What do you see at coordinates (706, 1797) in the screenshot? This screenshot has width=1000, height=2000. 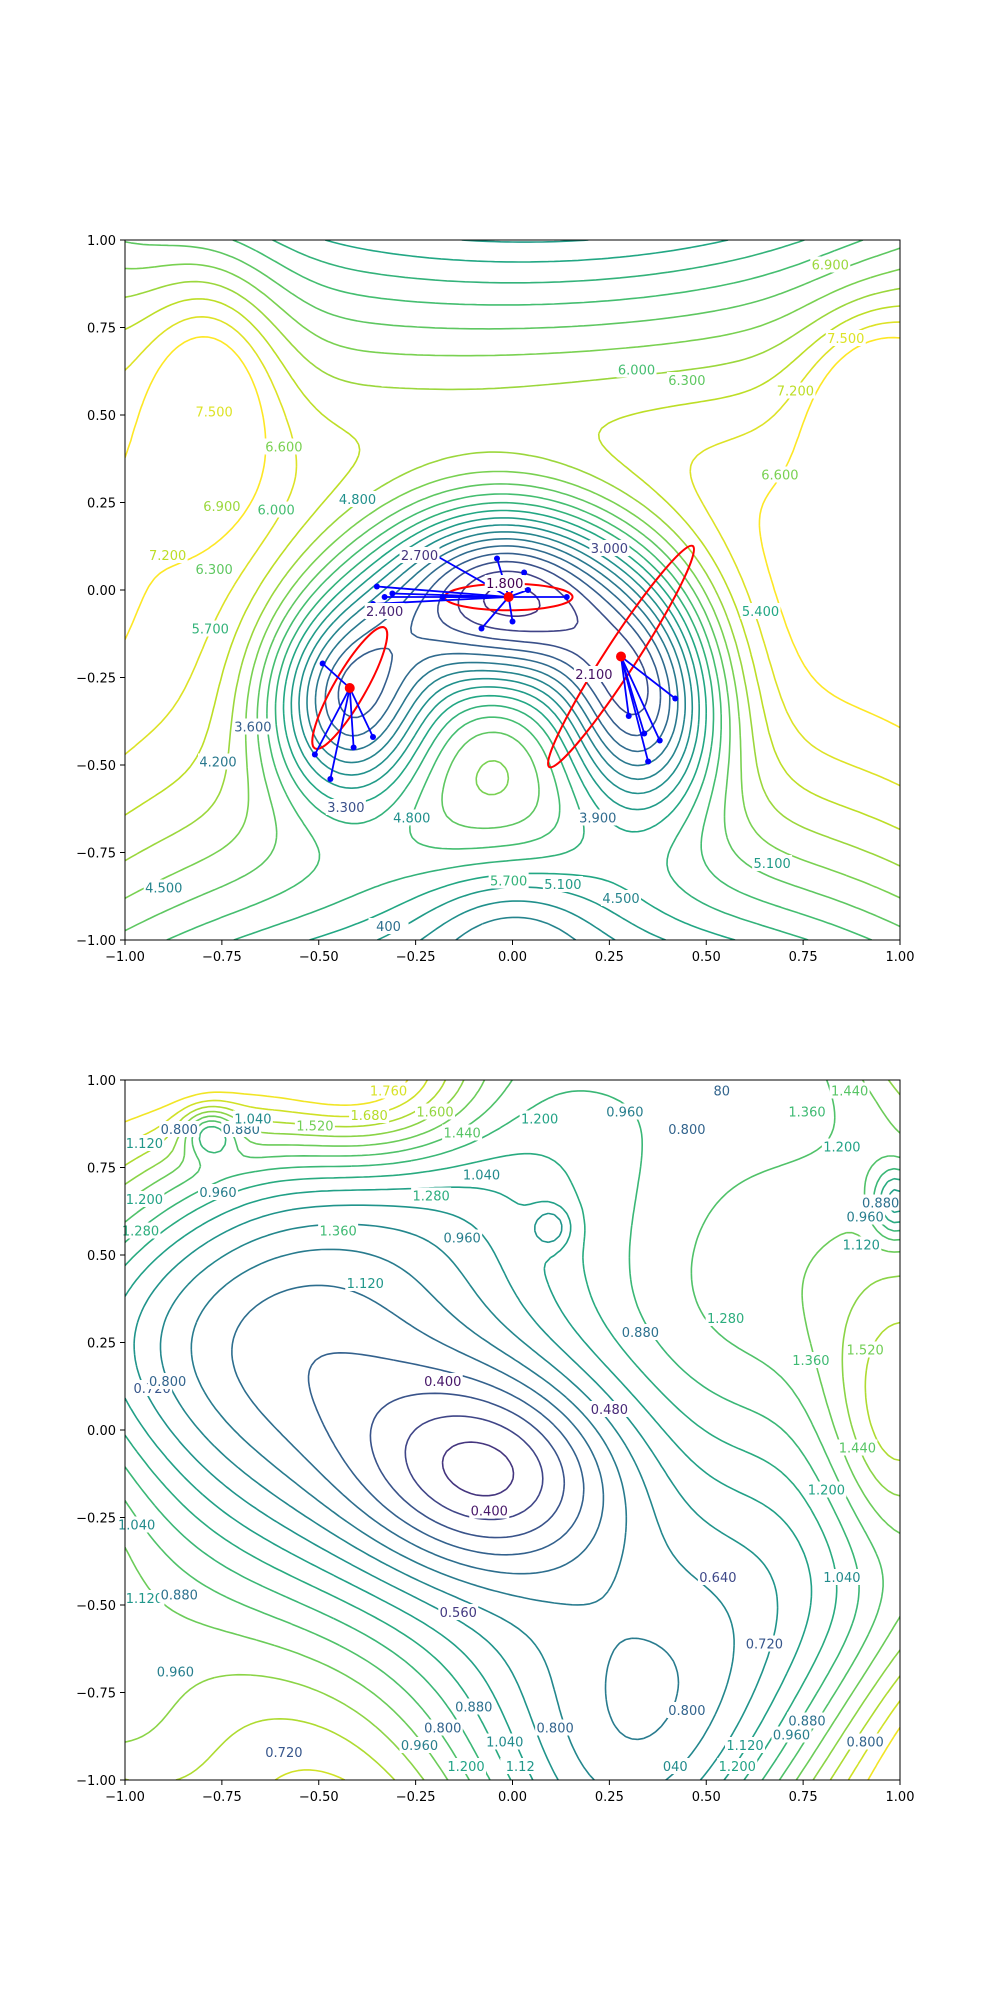 I see `bottom-x-tick-label: 0.50` at bounding box center [706, 1797].